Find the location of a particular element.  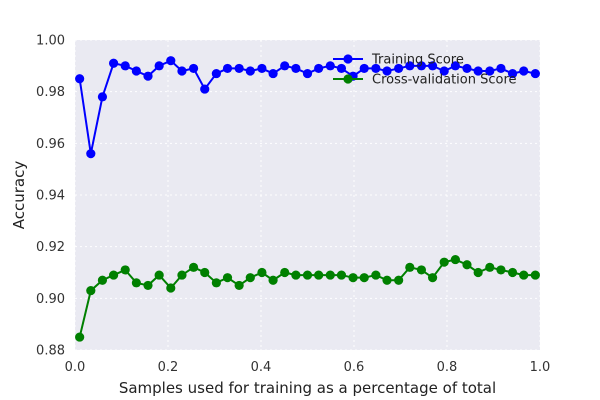

y-tick-label: 0.90 is located at coordinates (50, 299).